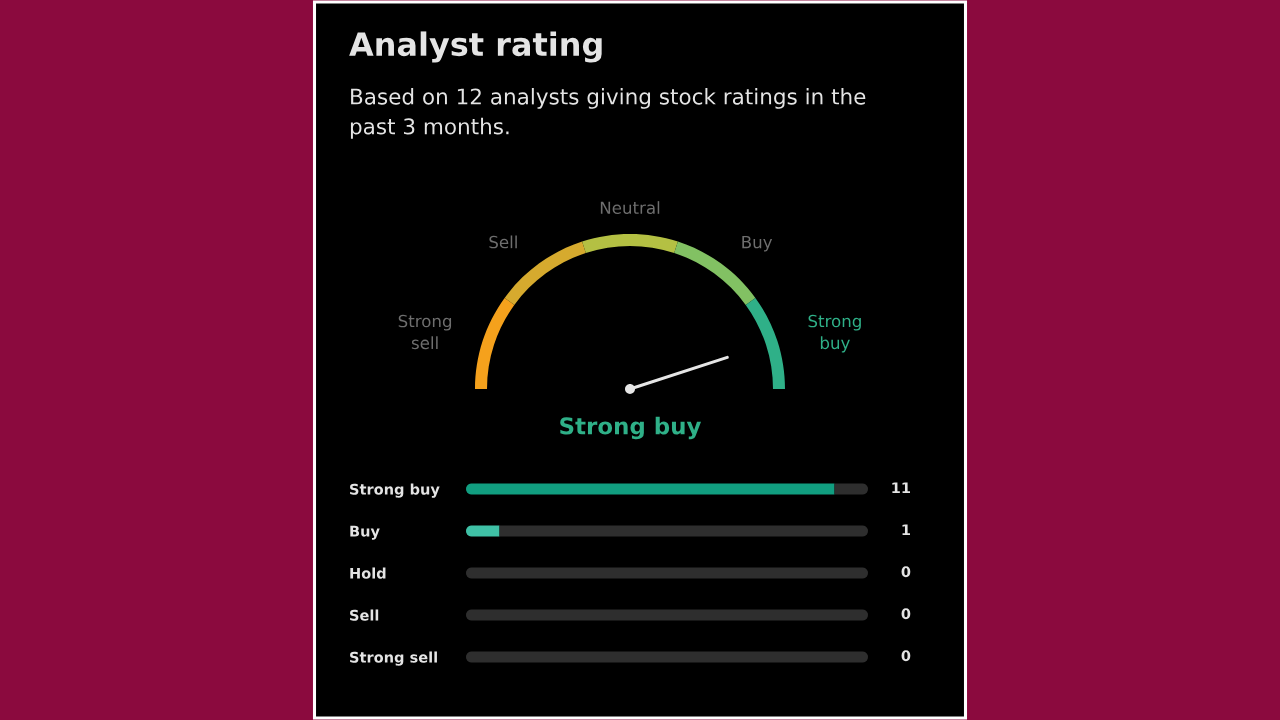 The image size is (1280, 720). What do you see at coordinates (393, 658) in the screenshot?
I see `y-tick-label: Strong sell` at bounding box center [393, 658].